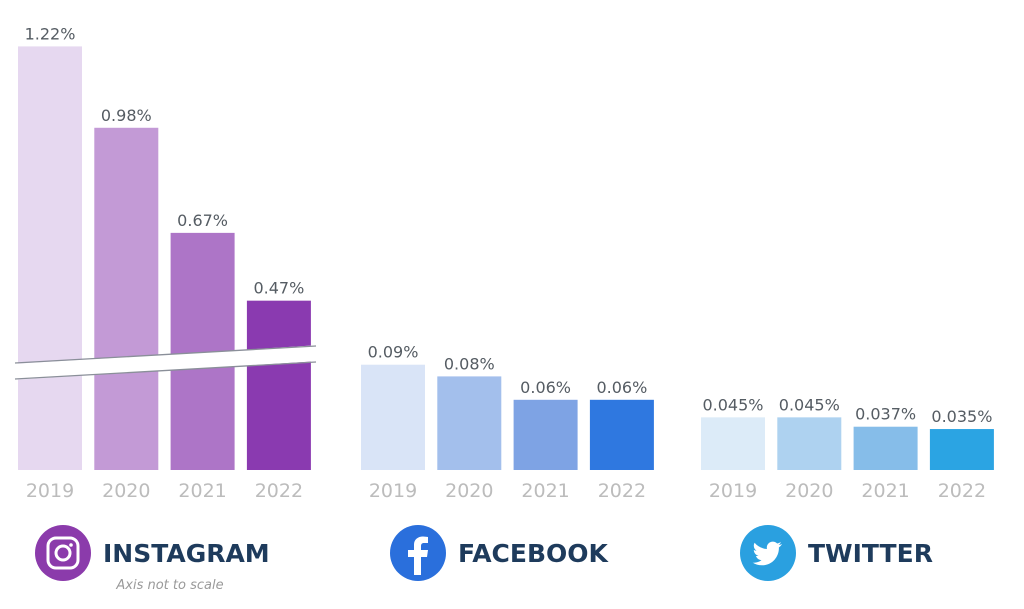 The height and width of the screenshot is (609, 1024). Describe the element at coordinates (50, 258) in the screenshot. I see `bar-instagram-2019` at that location.